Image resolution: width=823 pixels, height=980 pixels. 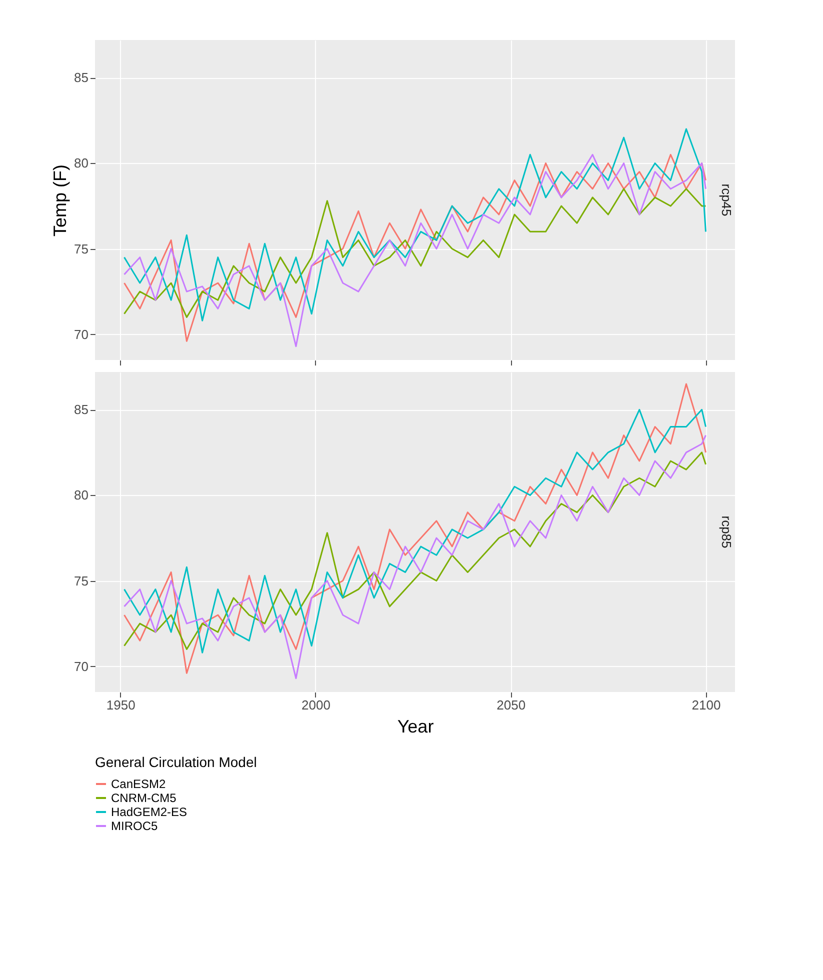 What do you see at coordinates (706, 705) in the screenshot?
I see `x-tick-label: 2100` at bounding box center [706, 705].